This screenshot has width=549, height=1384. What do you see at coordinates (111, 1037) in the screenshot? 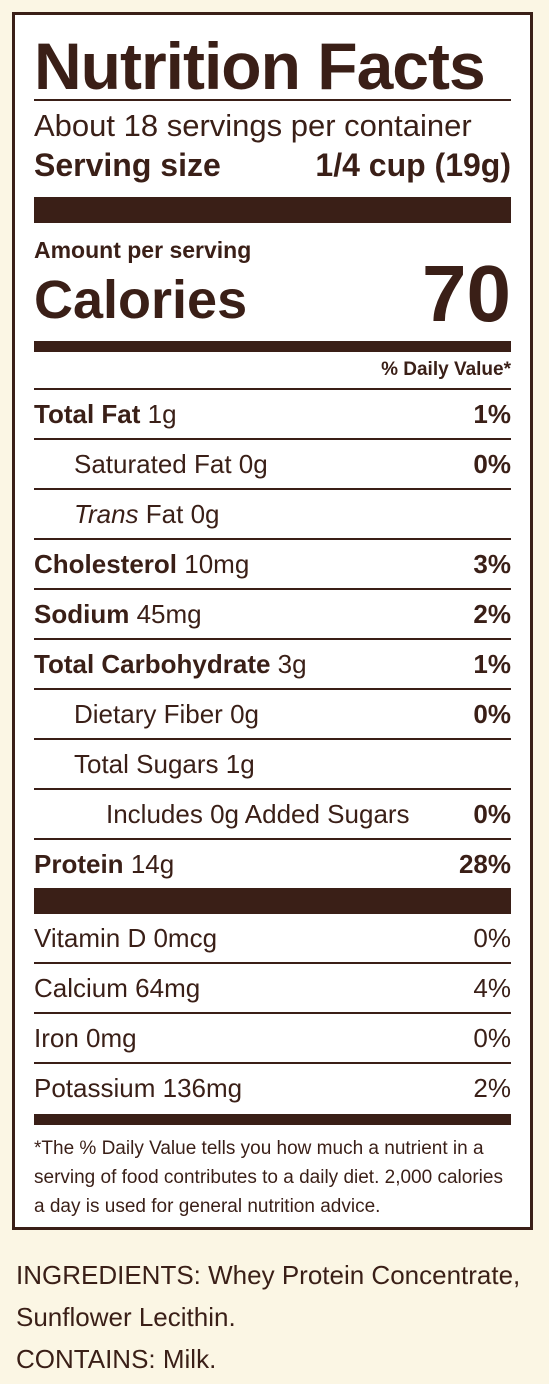
I see `vitamin-amount: 0mg` at bounding box center [111, 1037].